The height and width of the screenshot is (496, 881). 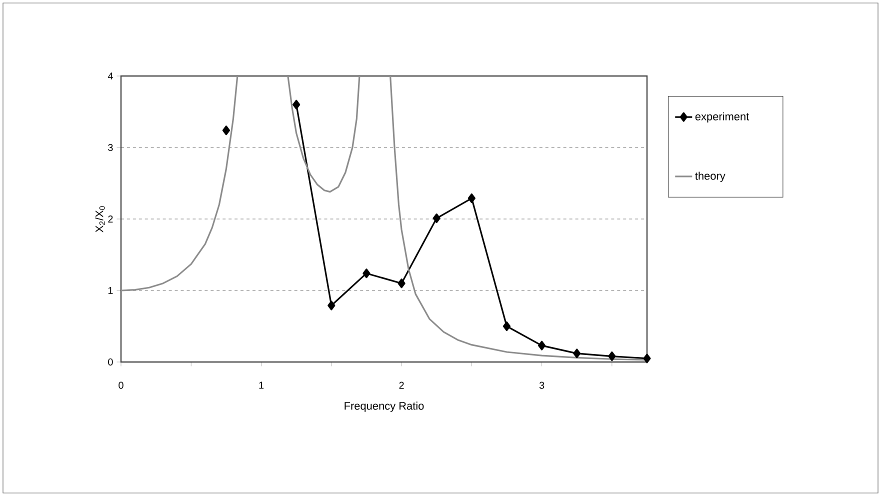 I want to click on y-tick-label: 0, so click(x=110, y=362).